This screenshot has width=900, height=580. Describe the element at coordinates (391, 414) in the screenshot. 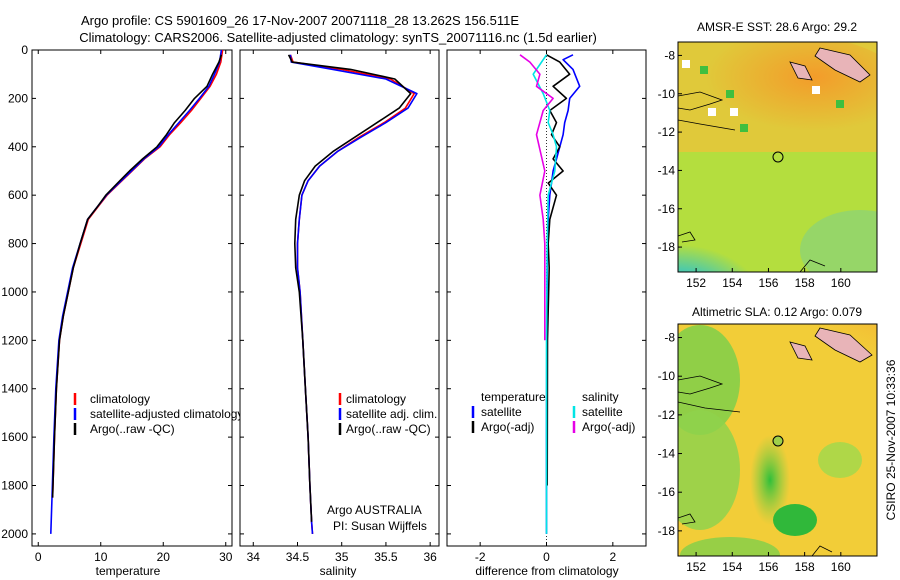

I see `legend-label-satellite-adj: satellite adj. clim.` at that location.